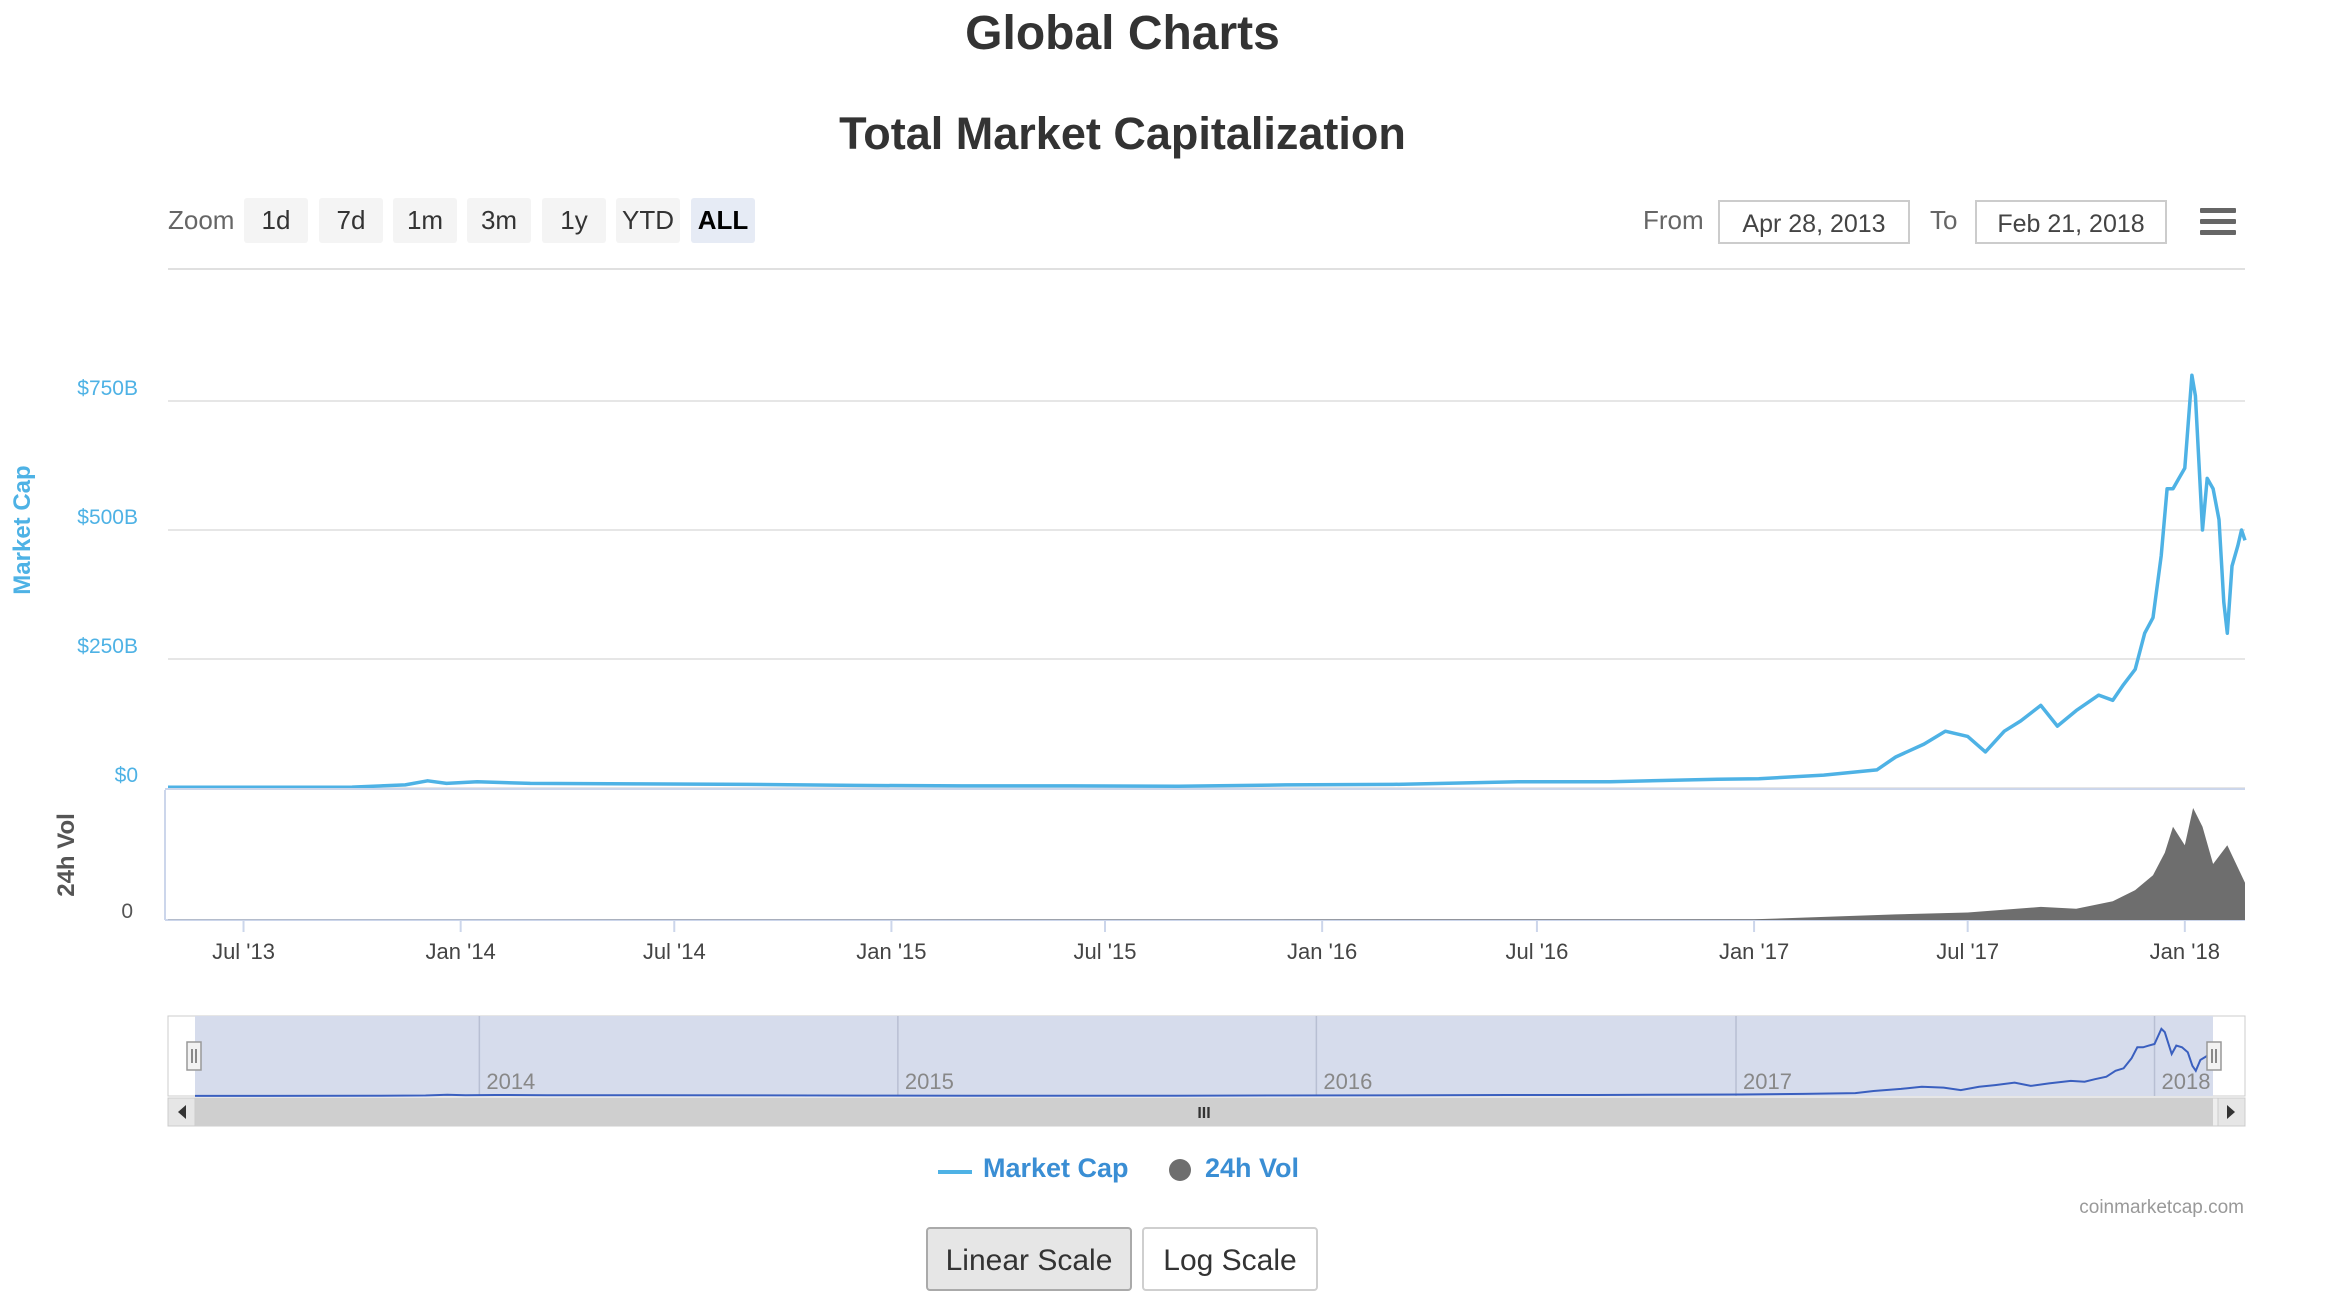 The height and width of the screenshot is (1316, 2340). What do you see at coordinates (2231, 1112) in the screenshot?
I see `arrow-right-icon` at bounding box center [2231, 1112].